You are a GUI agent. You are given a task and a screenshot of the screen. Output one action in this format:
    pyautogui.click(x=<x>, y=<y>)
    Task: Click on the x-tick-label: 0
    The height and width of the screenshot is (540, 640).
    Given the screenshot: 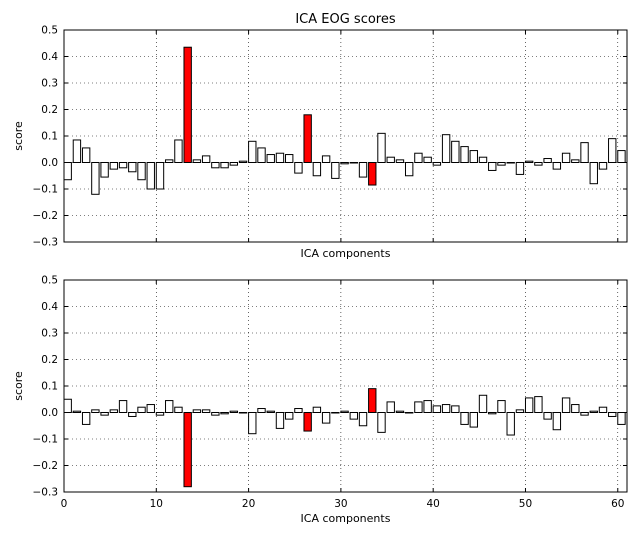 What is the action you would take?
    pyautogui.click(x=64, y=504)
    